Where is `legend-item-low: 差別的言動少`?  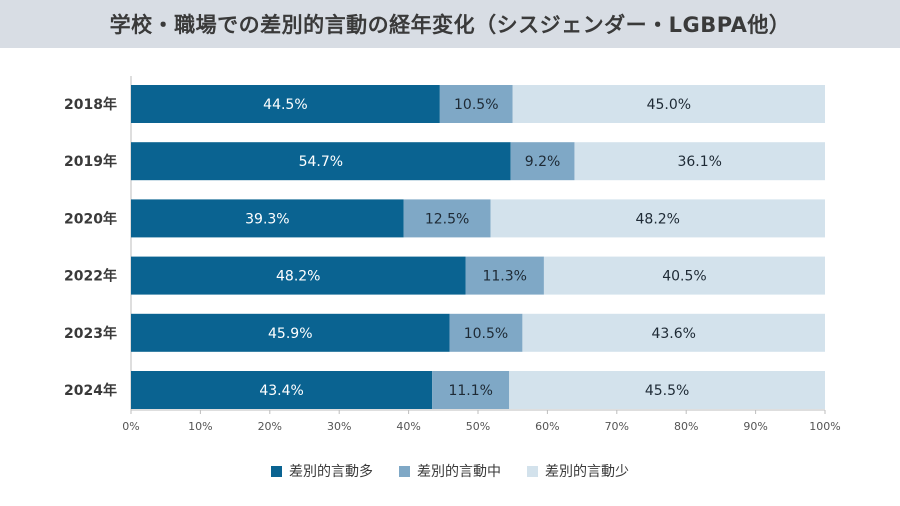
legend-item-low: 差別的言動少 is located at coordinates (578, 471).